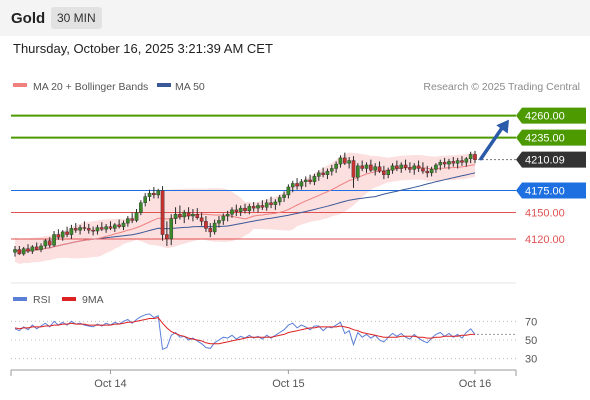  I want to click on support-label-5: 4120.00, so click(545, 240).